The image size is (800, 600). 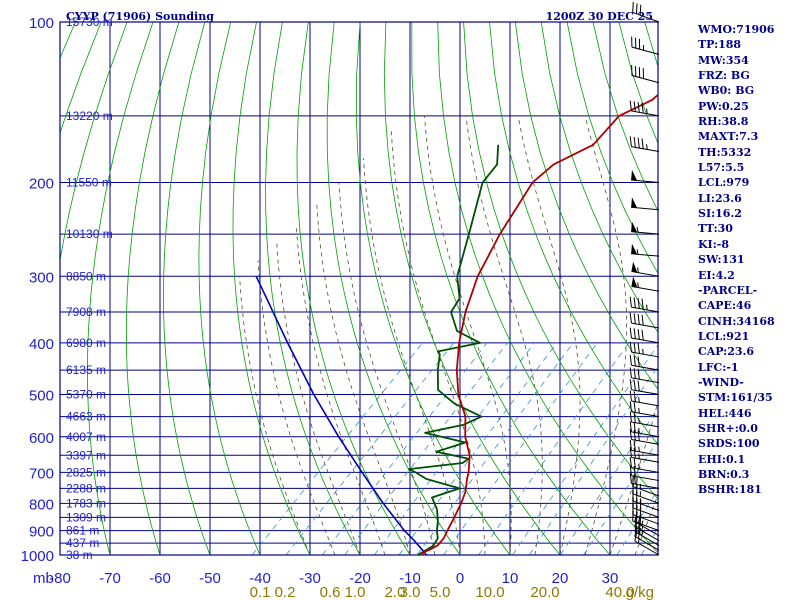 What do you see at coordinates (610, 578) in the screenshot?
I see `temperature-tick-label: 30` at bounding box center [610, 578].